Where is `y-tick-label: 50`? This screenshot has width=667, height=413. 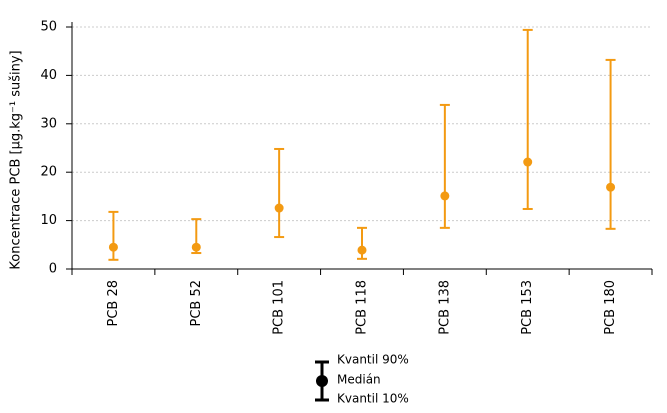 y-tick-label: 50 is located at coordinates (48, 27).